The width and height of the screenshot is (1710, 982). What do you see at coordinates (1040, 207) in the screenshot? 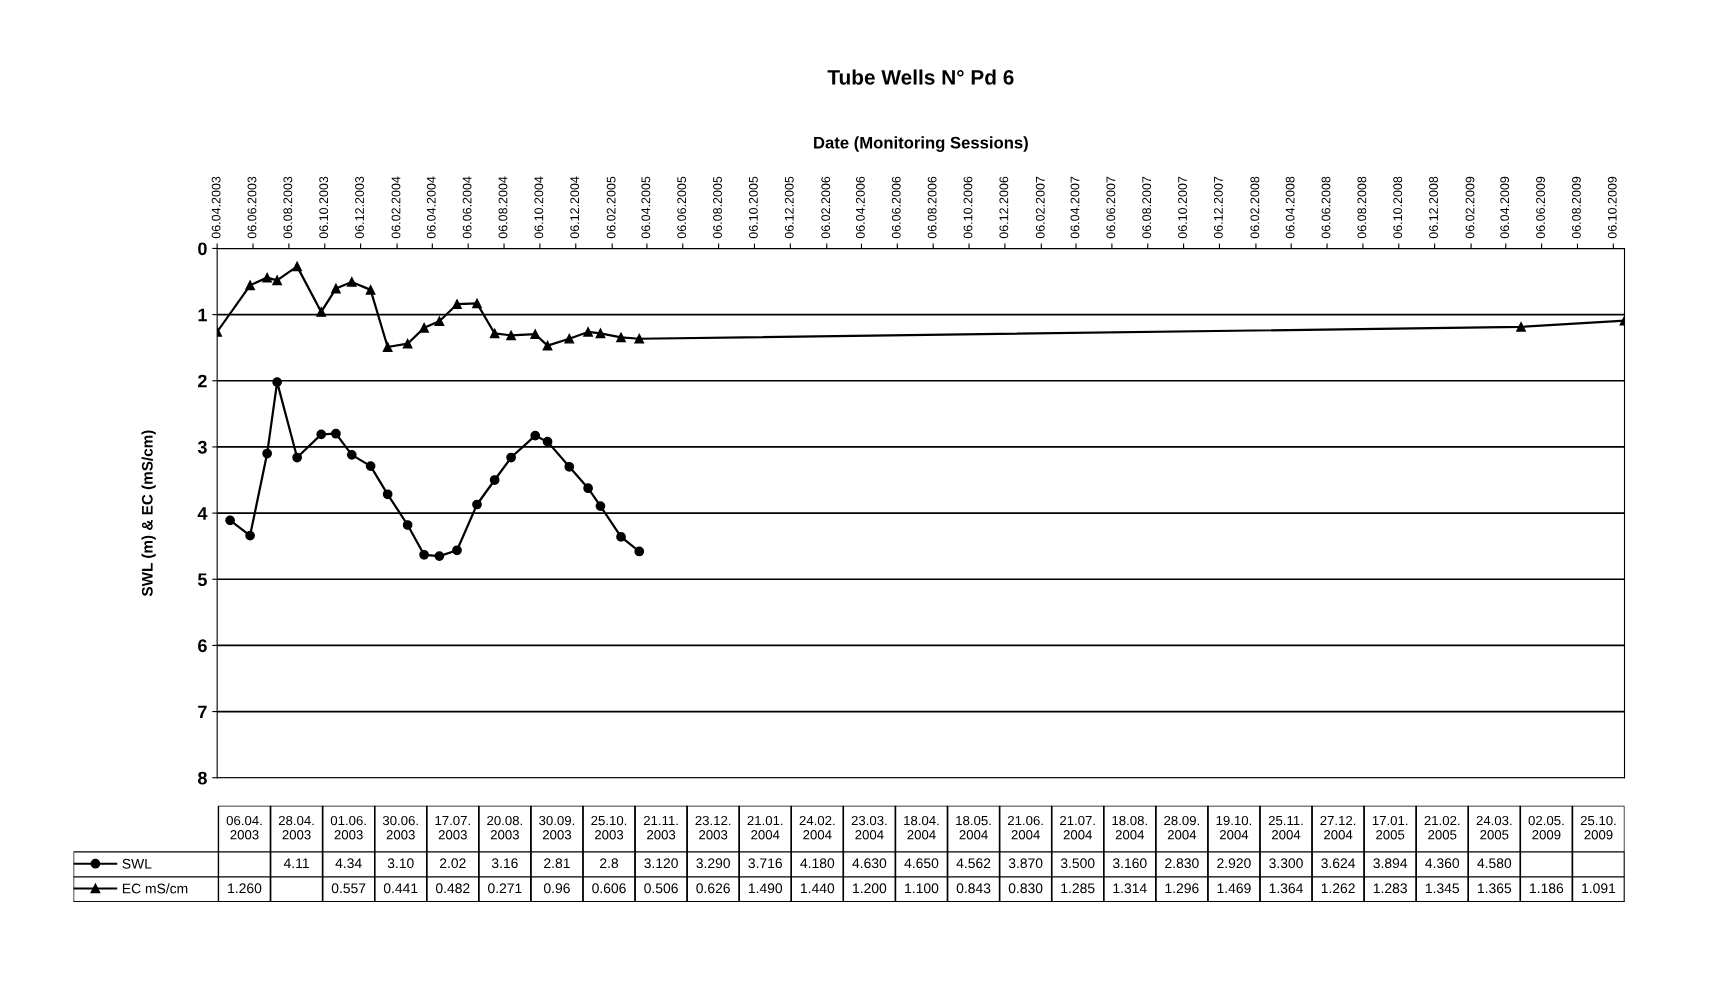
I see `x-tick-label: 06.02.2007` at bounding box center [1040, 207].